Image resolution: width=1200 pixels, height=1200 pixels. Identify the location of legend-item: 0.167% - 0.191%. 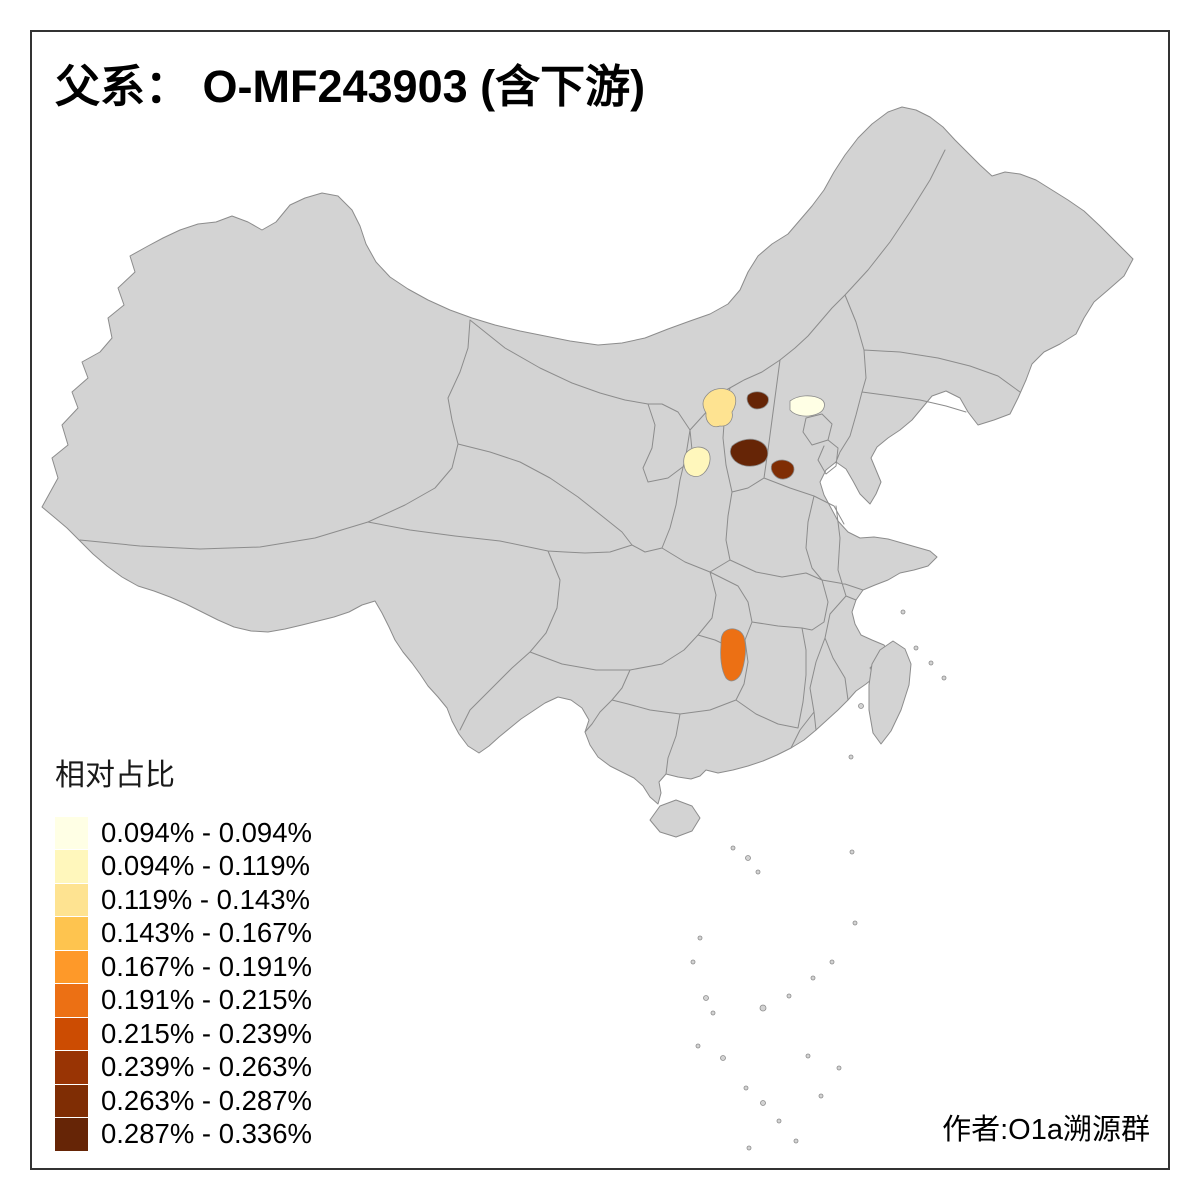
(183, 967).